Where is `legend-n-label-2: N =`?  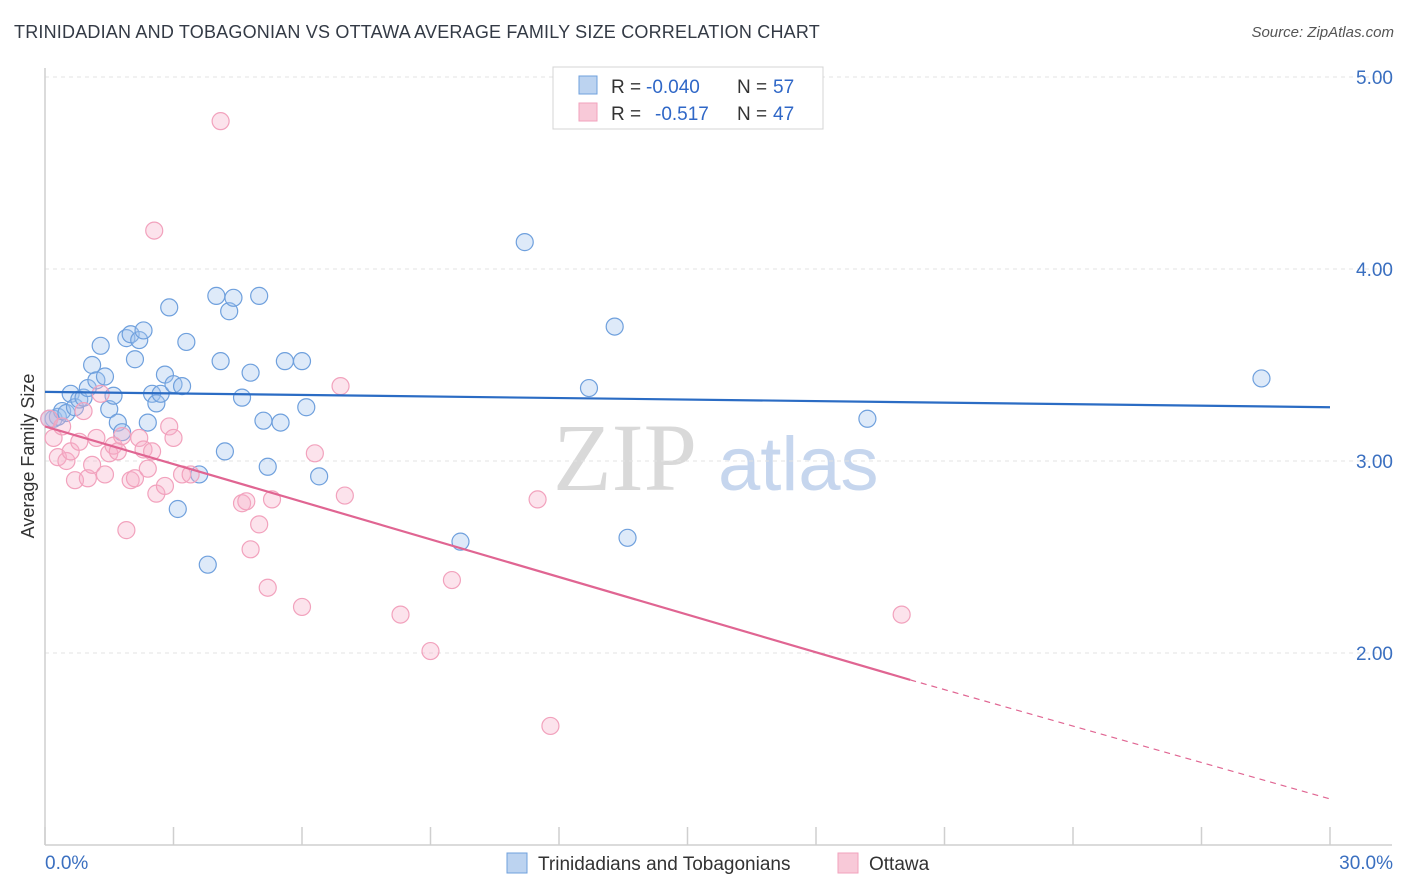
legend-n-label-2: N = is located at coordinates (752, 114).